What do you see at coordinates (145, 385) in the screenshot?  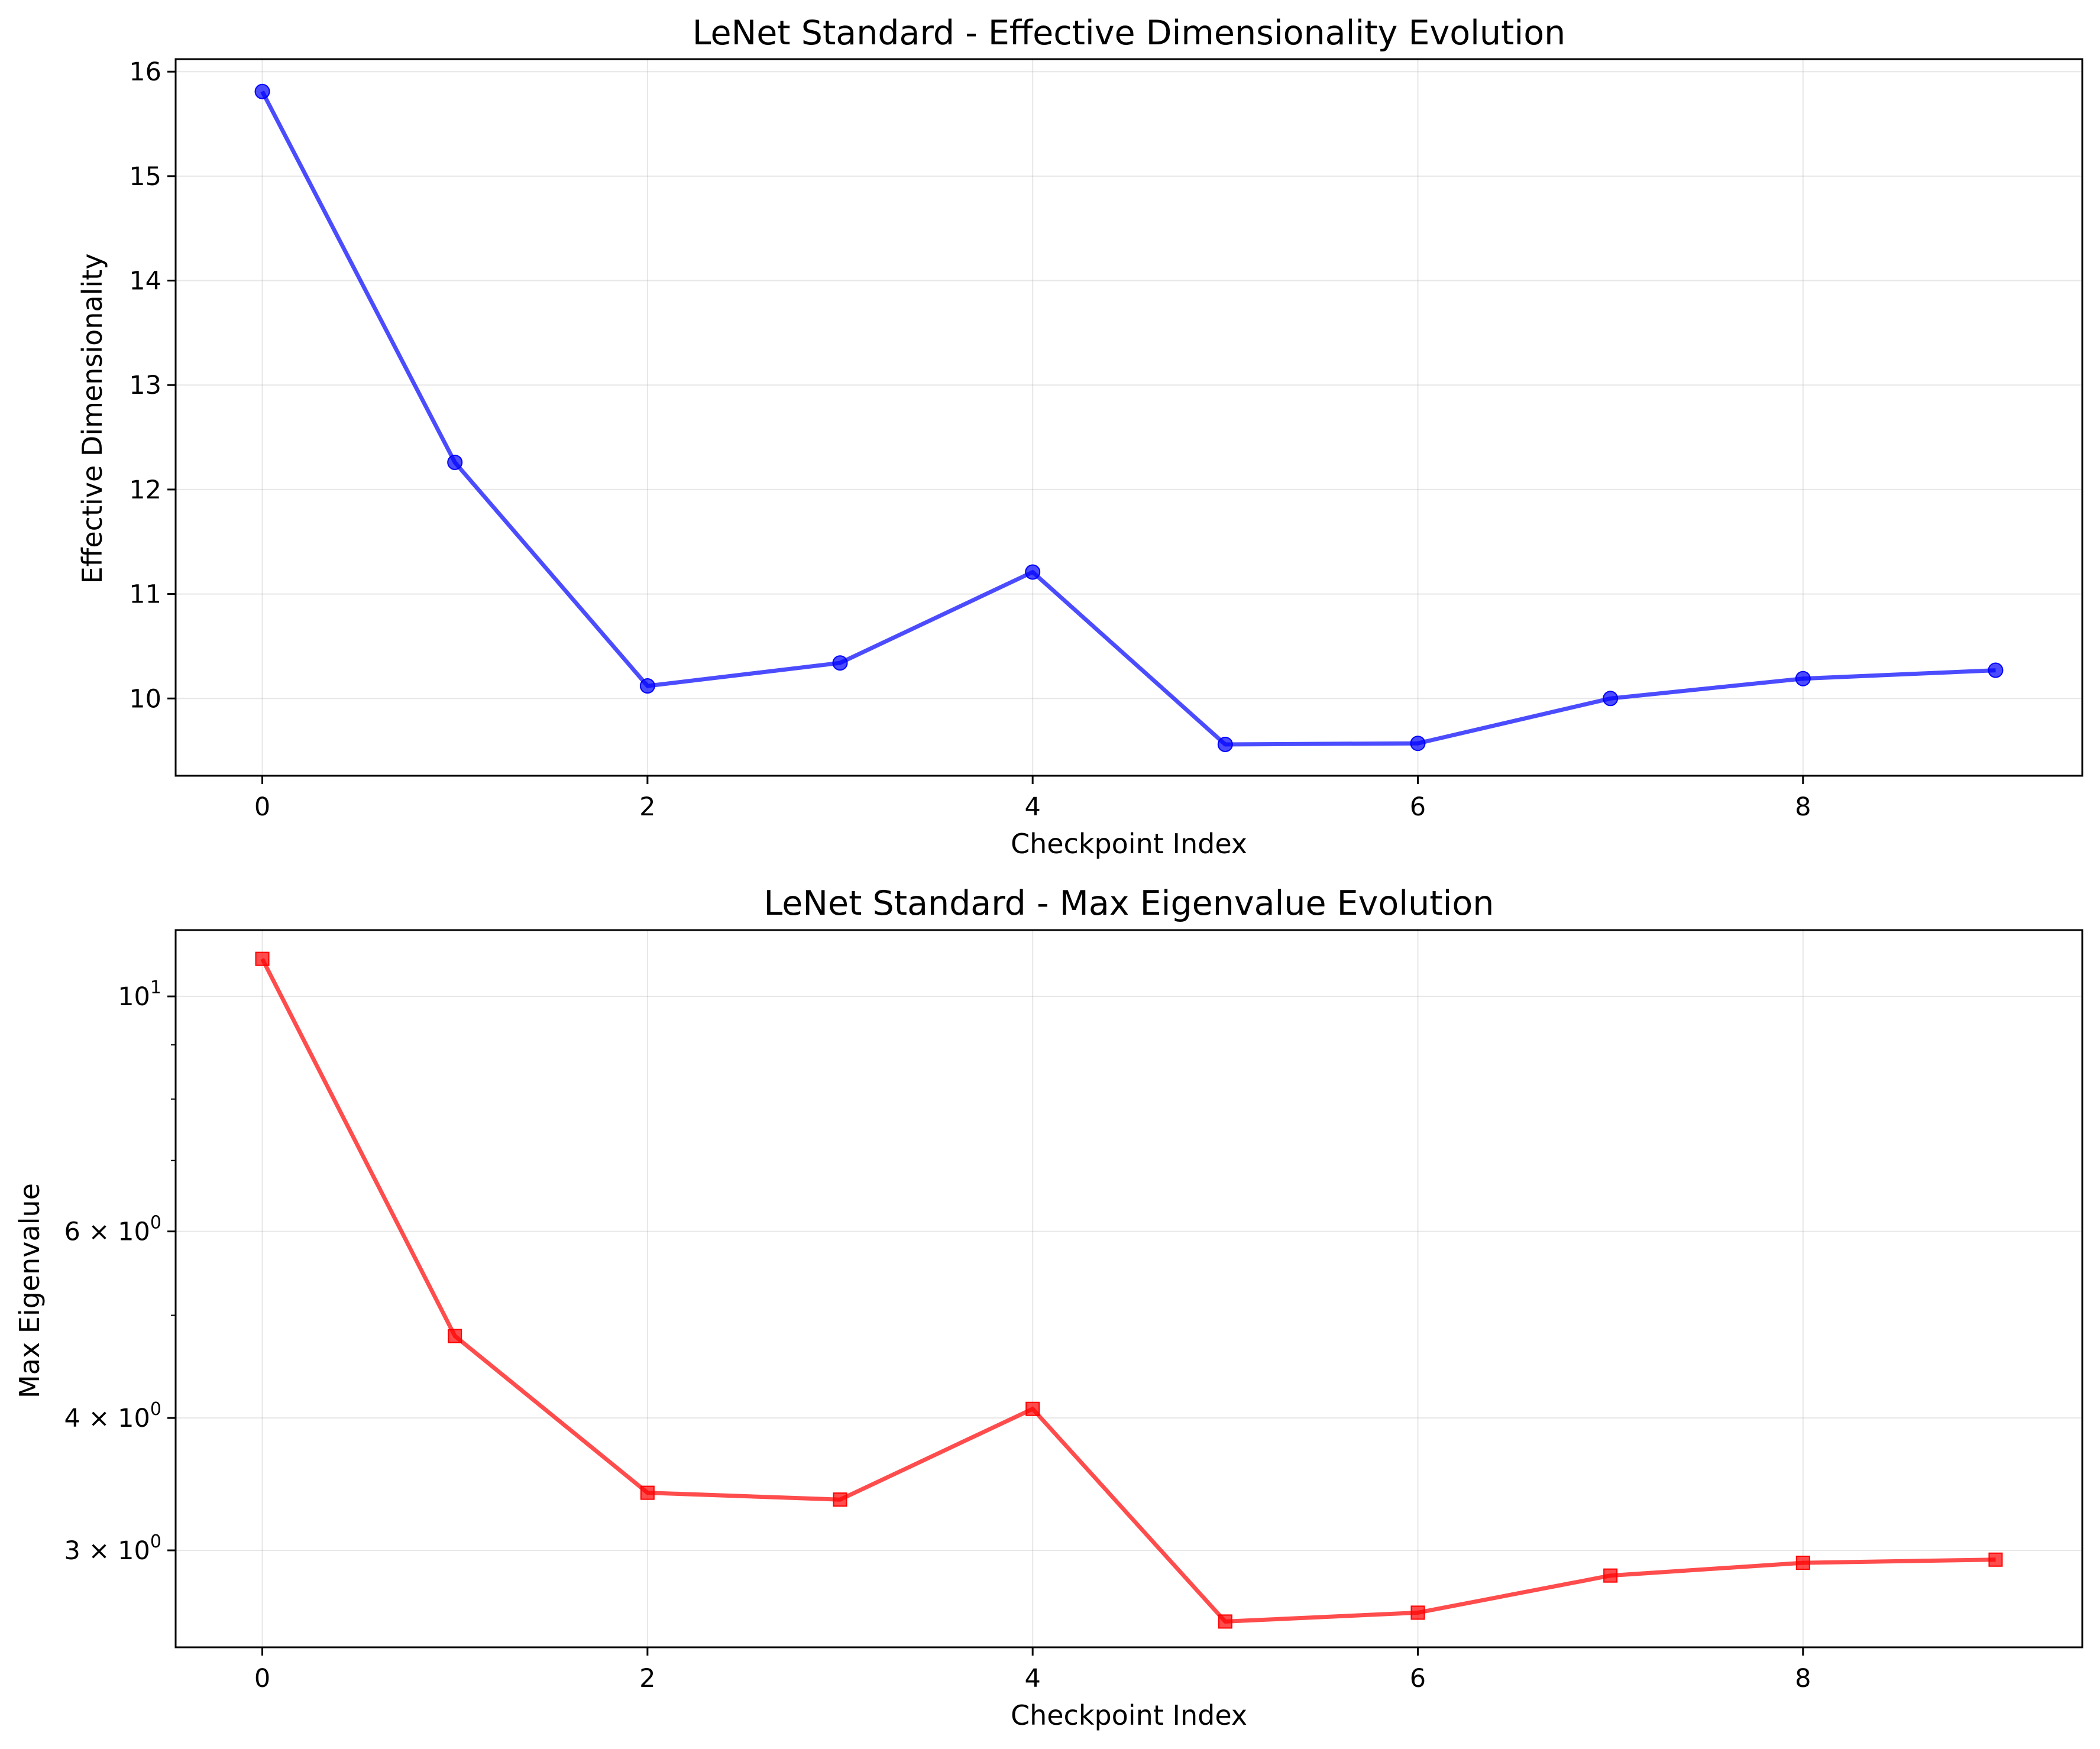 I see `y-tick-label: 13` at bounding box center [145, 385].